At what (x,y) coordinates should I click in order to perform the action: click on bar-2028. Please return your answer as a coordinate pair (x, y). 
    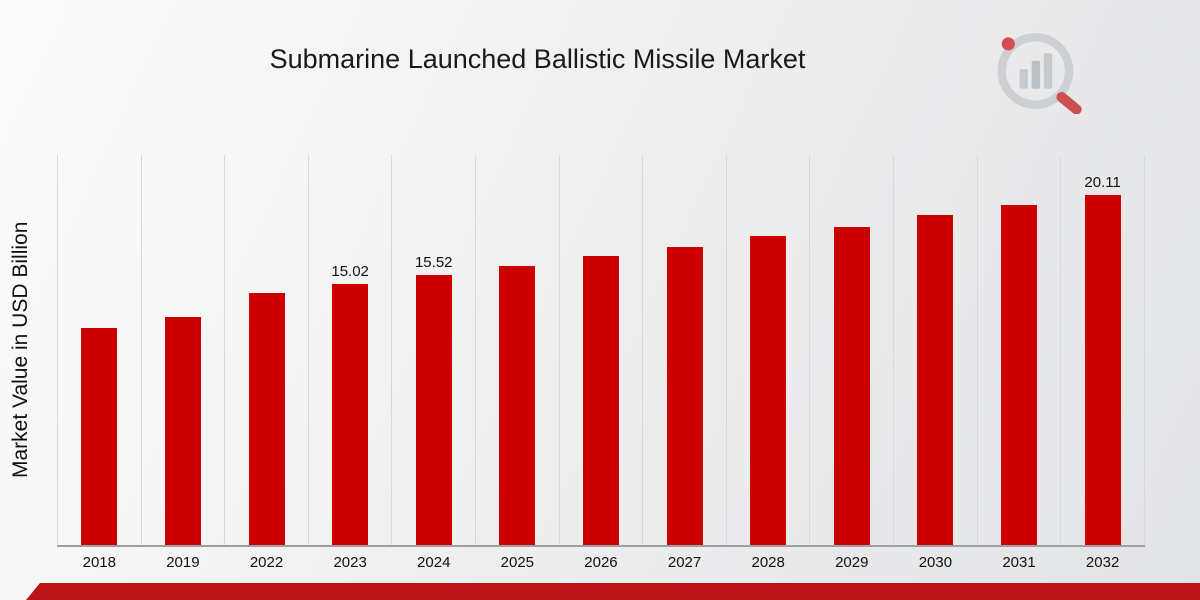
    Looking at the image, I should click on (768, 390).